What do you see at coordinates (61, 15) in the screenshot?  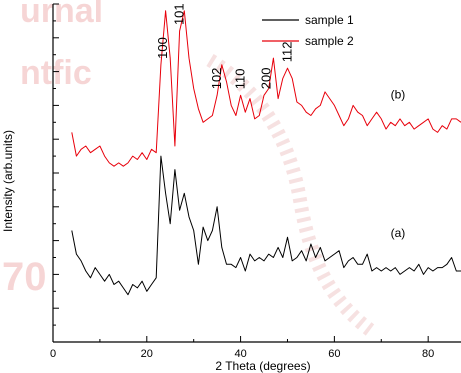 I see `watermark-line-1: urnal` at bounding box center [61, 15].